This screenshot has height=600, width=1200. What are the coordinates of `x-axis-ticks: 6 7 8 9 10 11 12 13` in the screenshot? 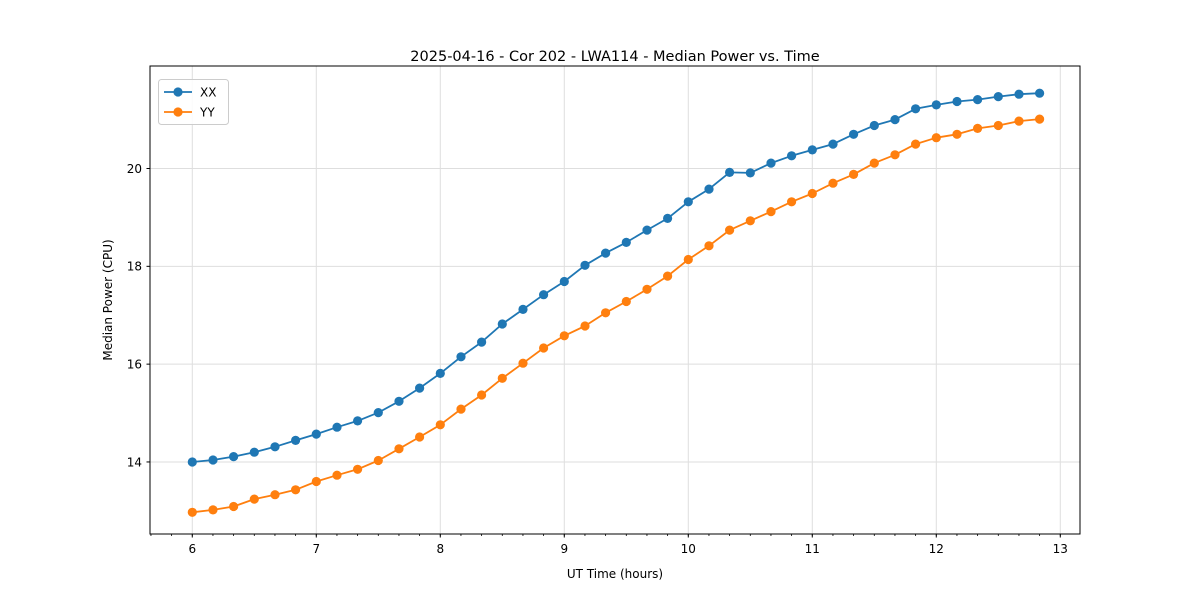 It's located at (609, 545).